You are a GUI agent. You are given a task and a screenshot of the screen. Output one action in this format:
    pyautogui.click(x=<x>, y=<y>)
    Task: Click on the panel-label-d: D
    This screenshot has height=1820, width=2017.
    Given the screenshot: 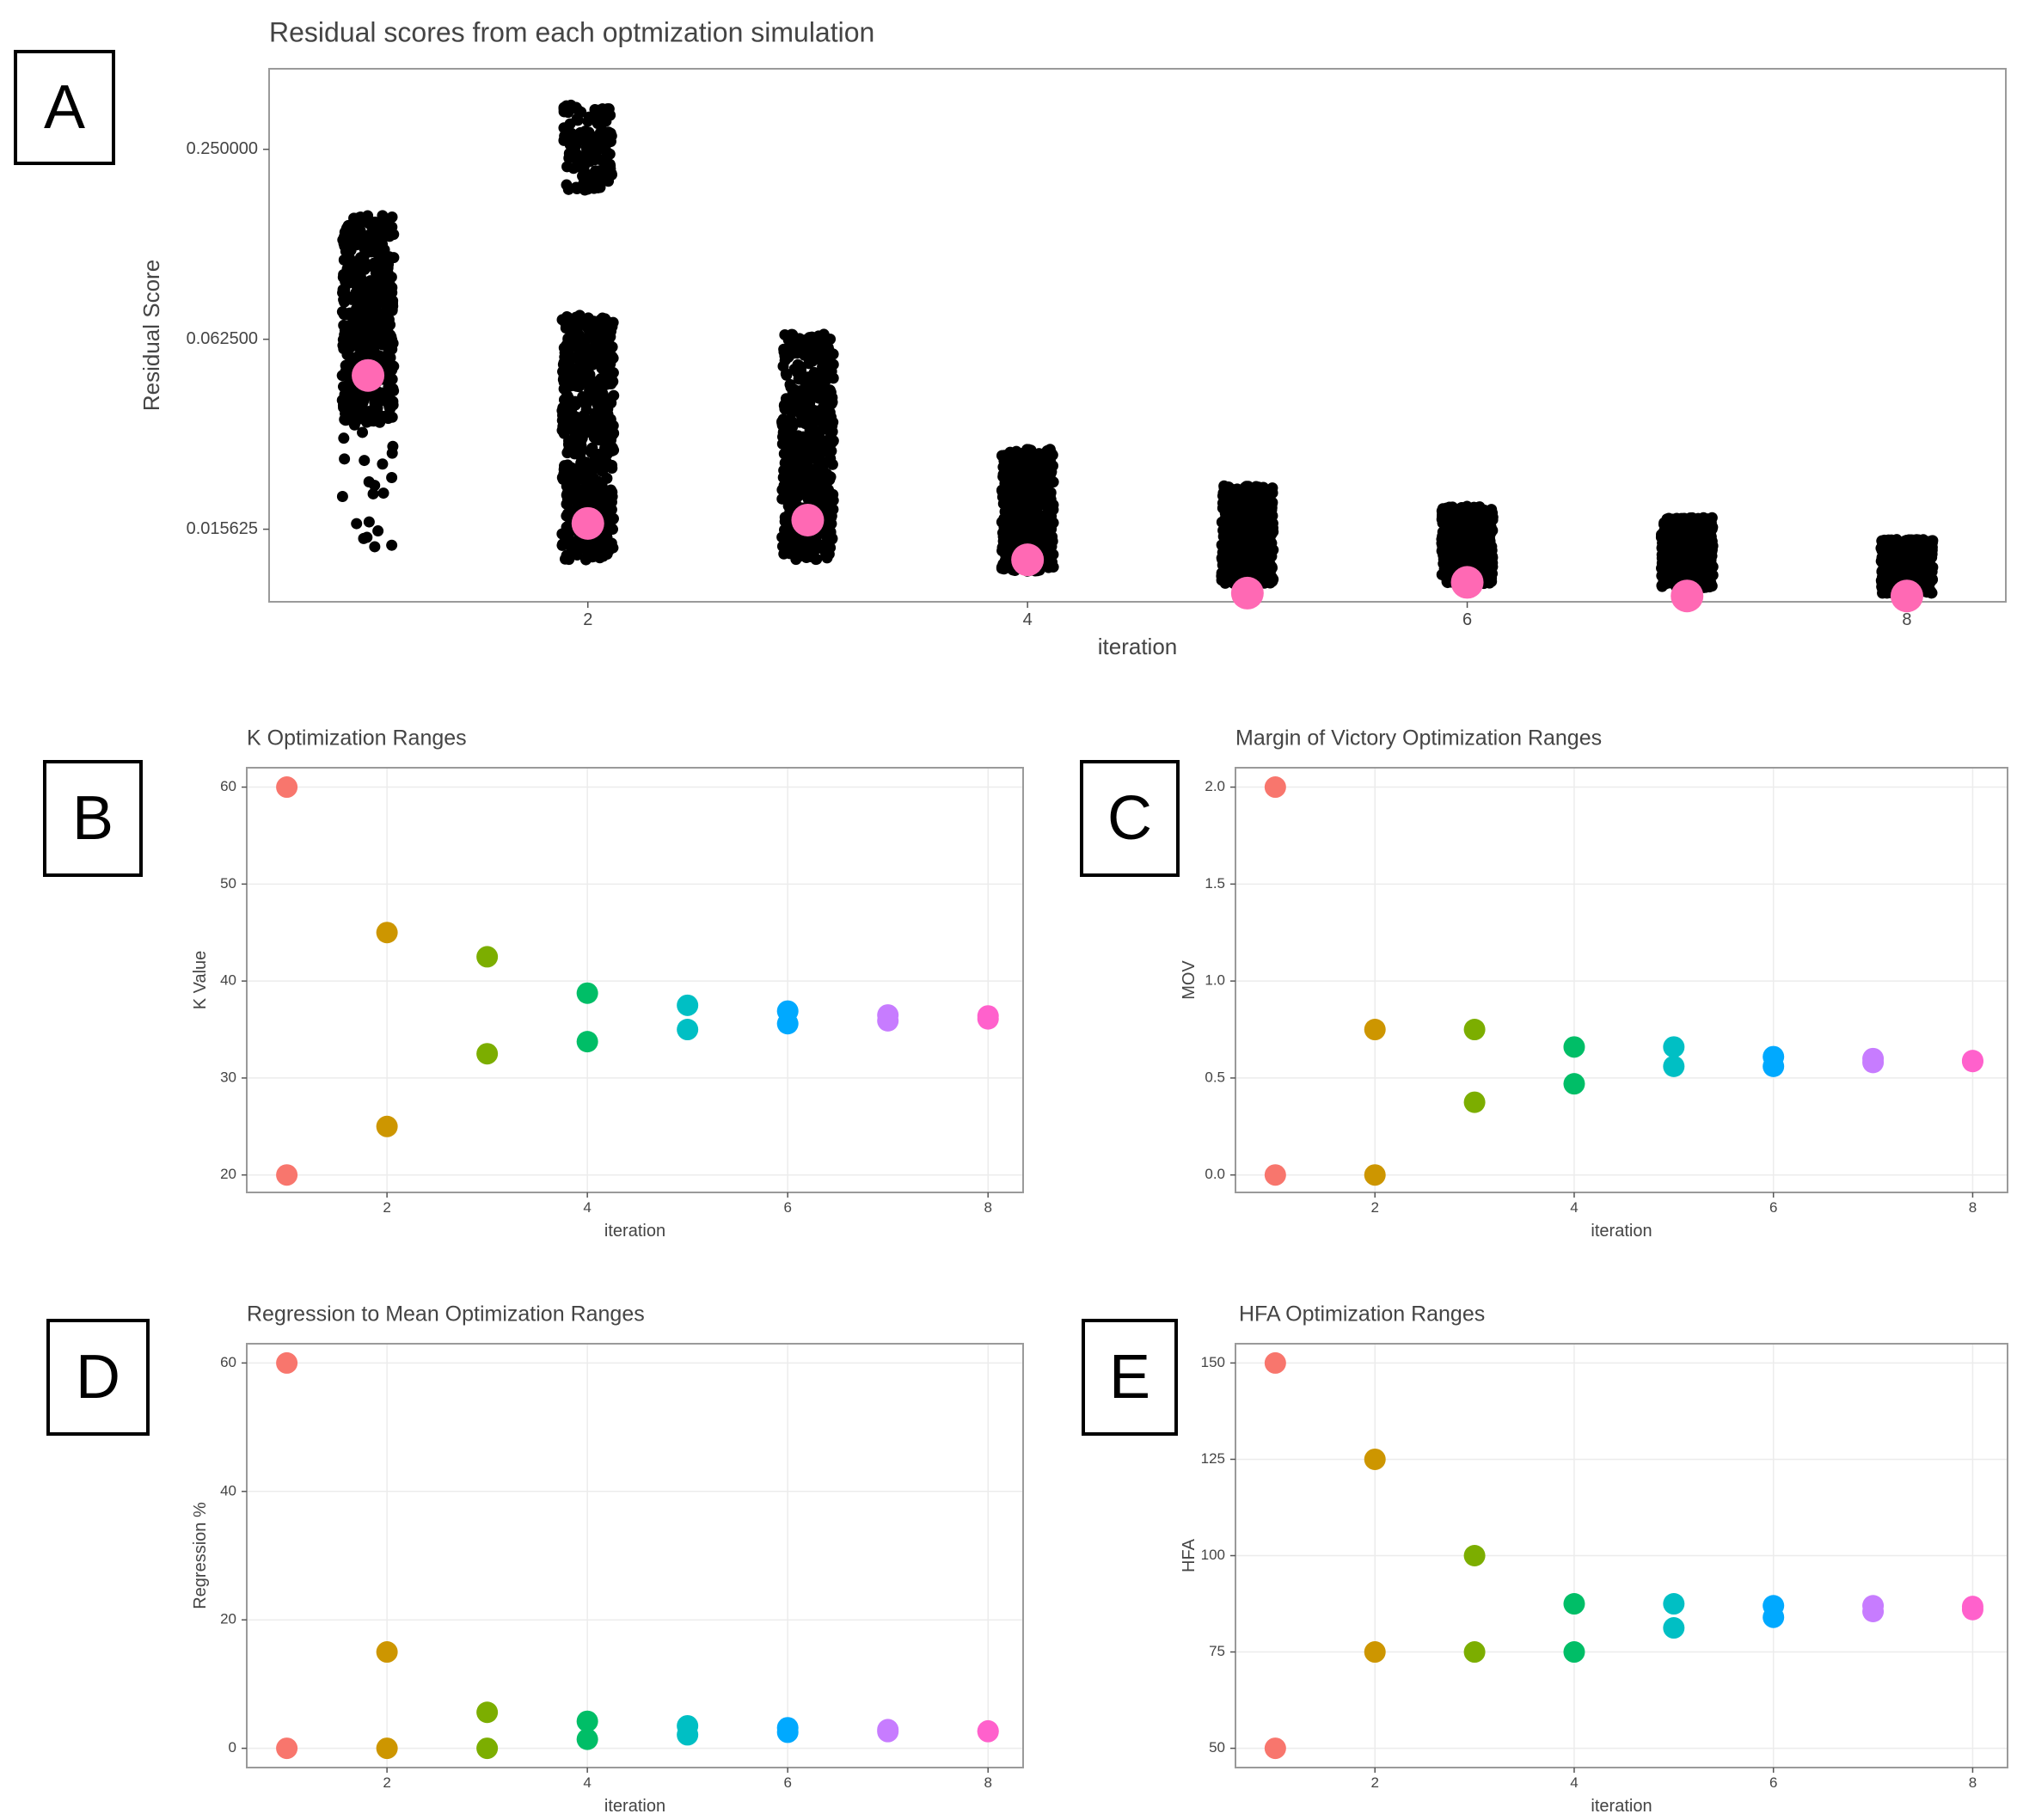 What is the action you would take?
    pyautogui.click(x=98, y=1377)
    